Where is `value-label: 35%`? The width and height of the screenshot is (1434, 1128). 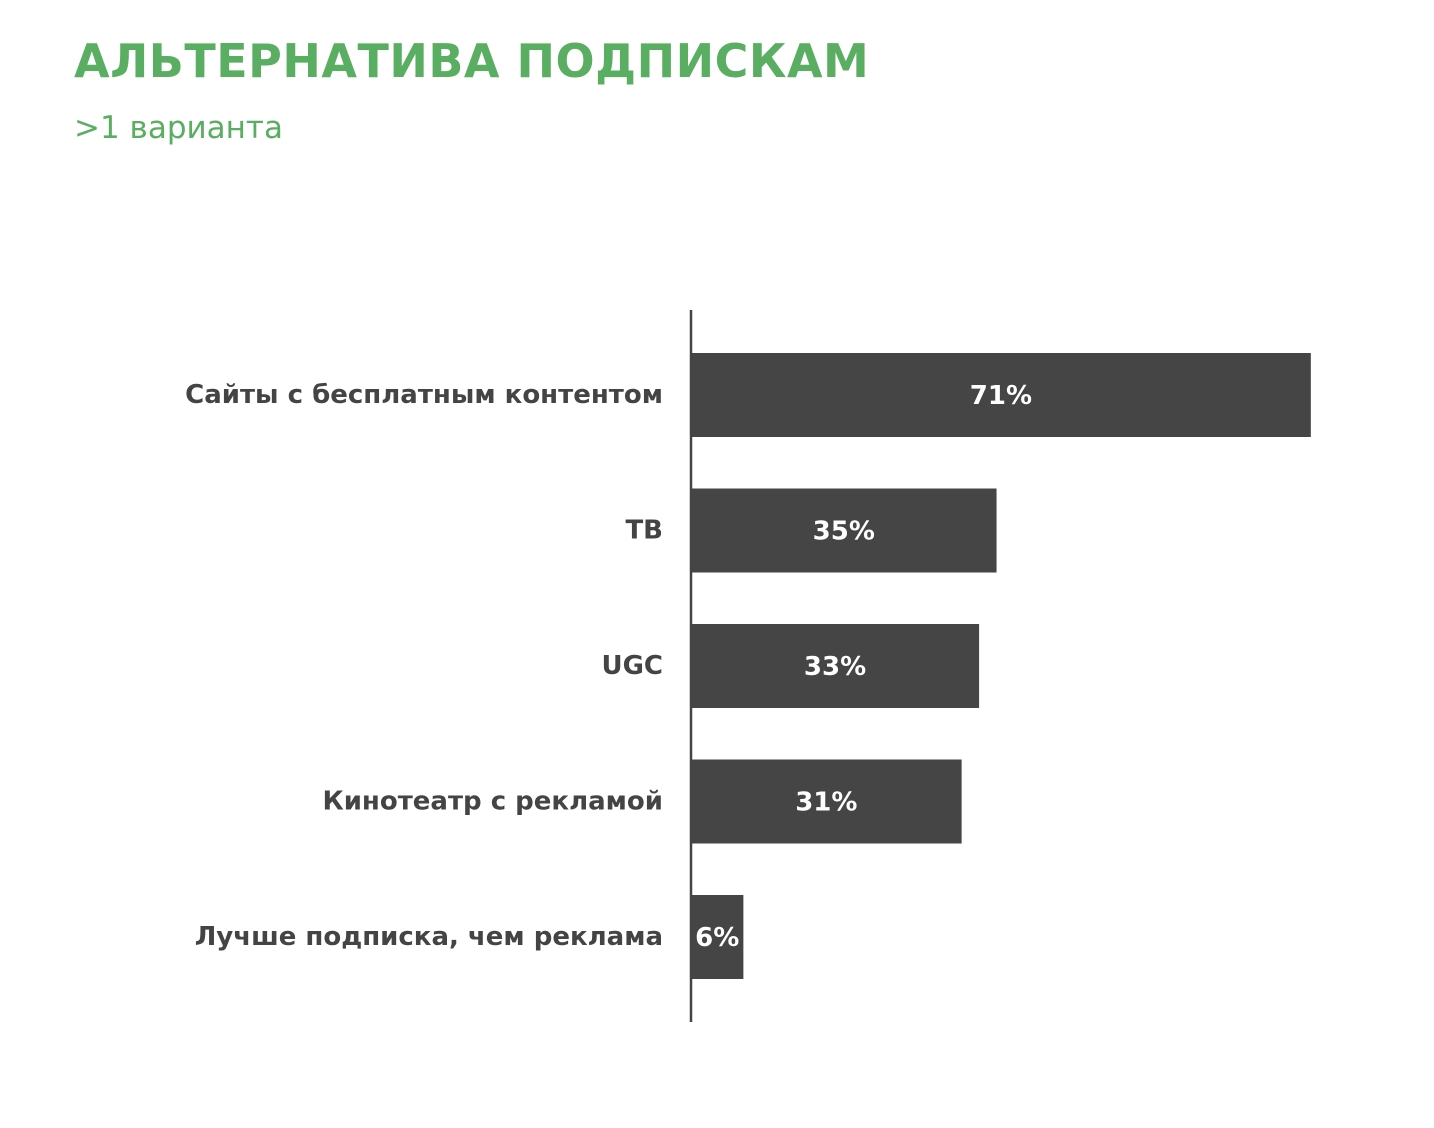
value-label: 35% is located at coordinates (844, 532).